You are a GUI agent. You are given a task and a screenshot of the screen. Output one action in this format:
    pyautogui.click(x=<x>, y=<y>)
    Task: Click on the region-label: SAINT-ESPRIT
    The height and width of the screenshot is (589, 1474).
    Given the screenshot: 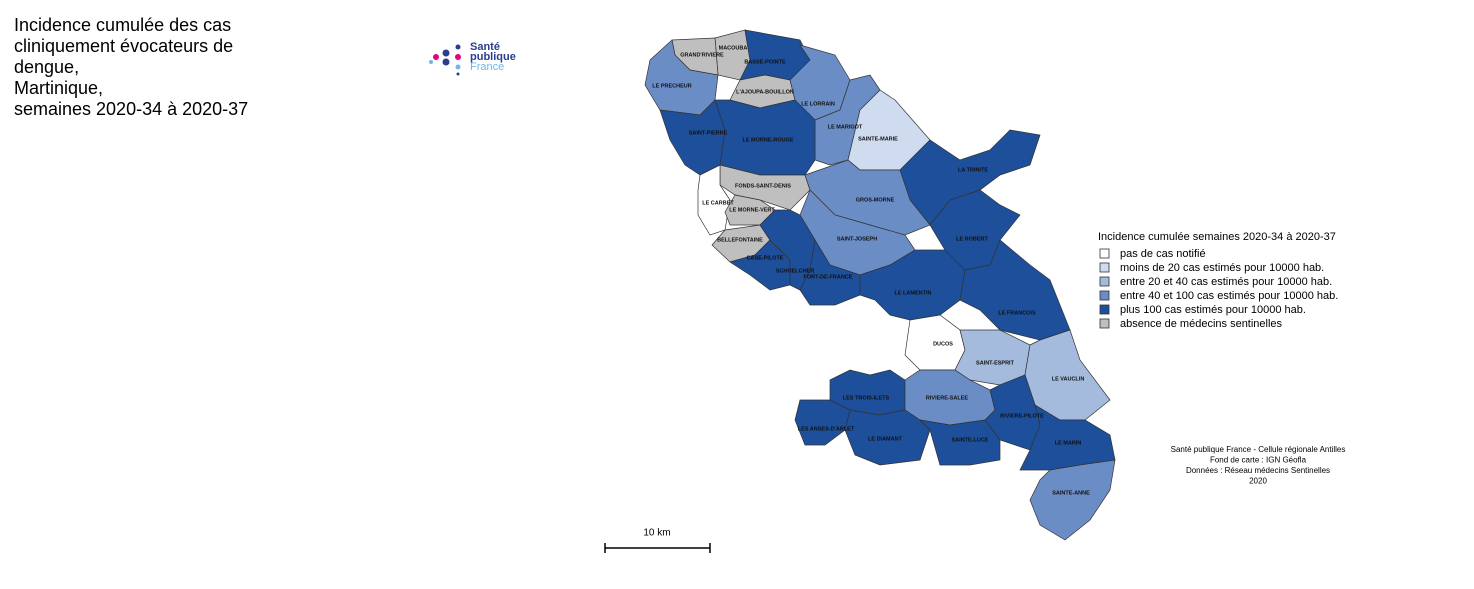 What is the action you would take?
    pyautogui.click(x=995, y=363)
    